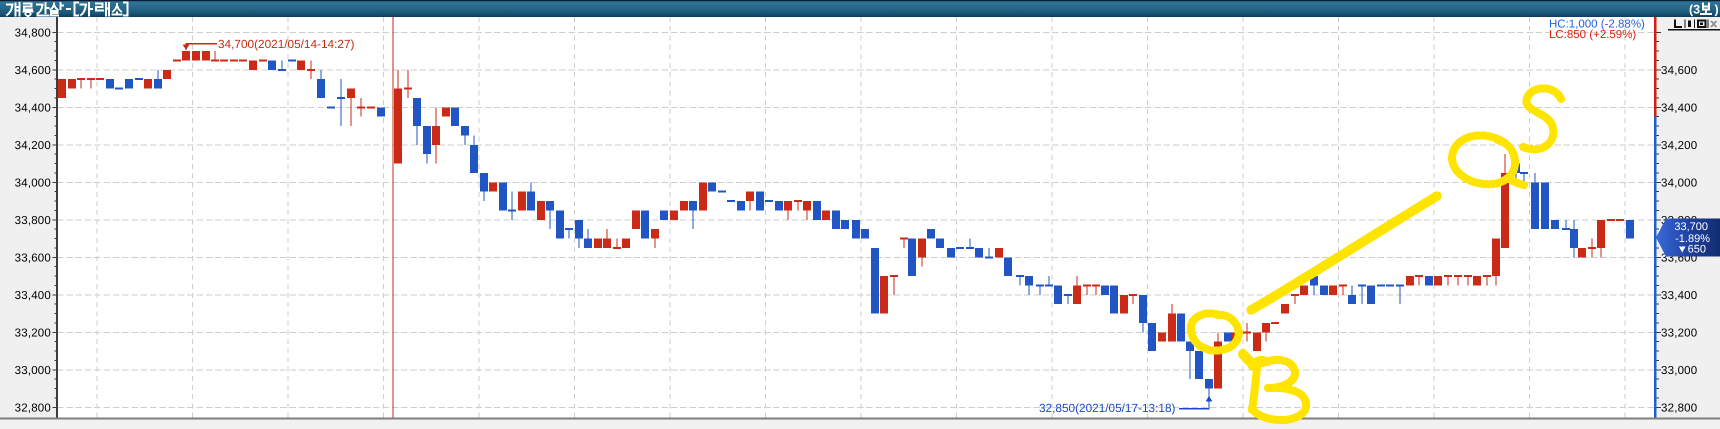  What do you see at coordinates (1691, 227) in the screenshot?
I see `svg-text: 33,700` at bounding box center [1691, 227].